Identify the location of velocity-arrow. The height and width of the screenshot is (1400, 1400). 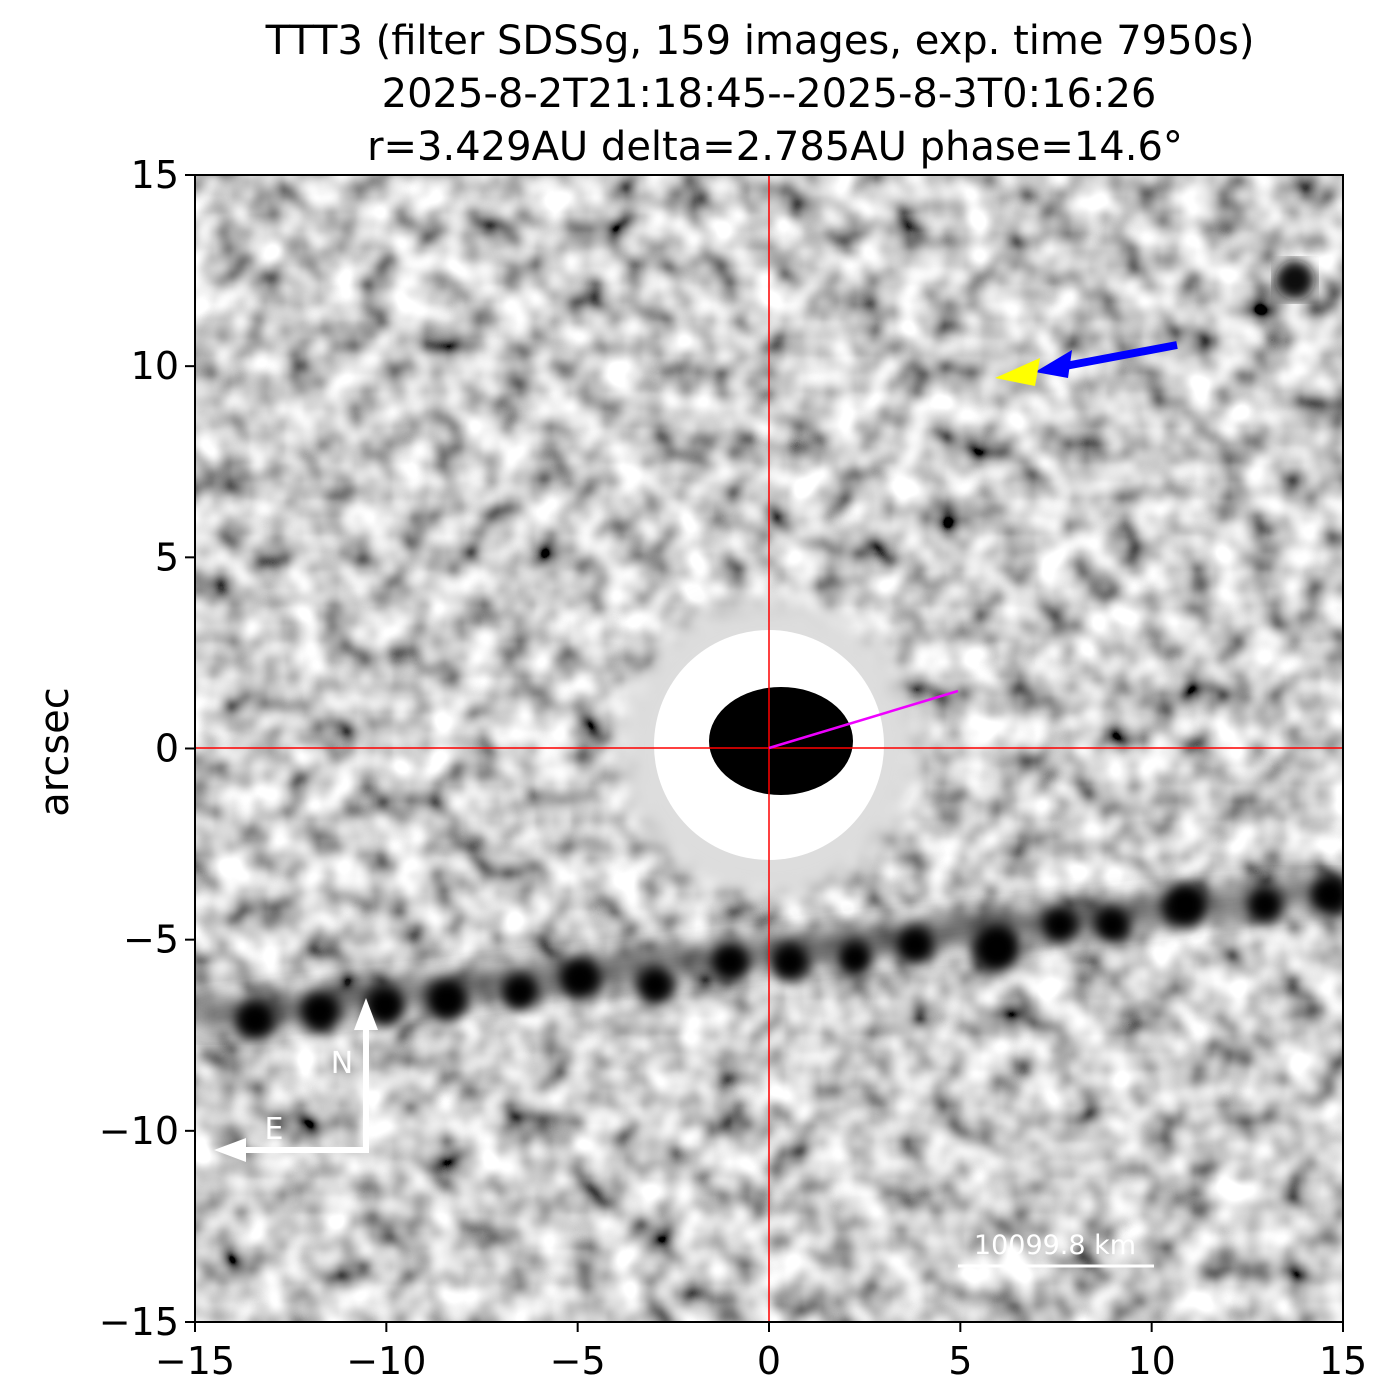
(1118, 356).